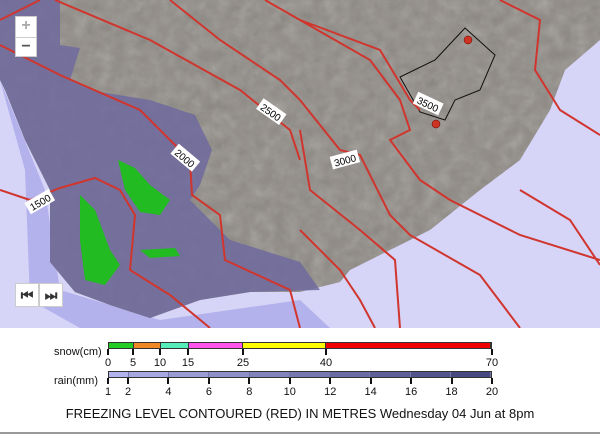 This screenshot has height=434, width=600. What do you see at coordinates (128, 392) in the screenshot?
I see `rain-tick-label: 2` at bounding box center [128, 392].